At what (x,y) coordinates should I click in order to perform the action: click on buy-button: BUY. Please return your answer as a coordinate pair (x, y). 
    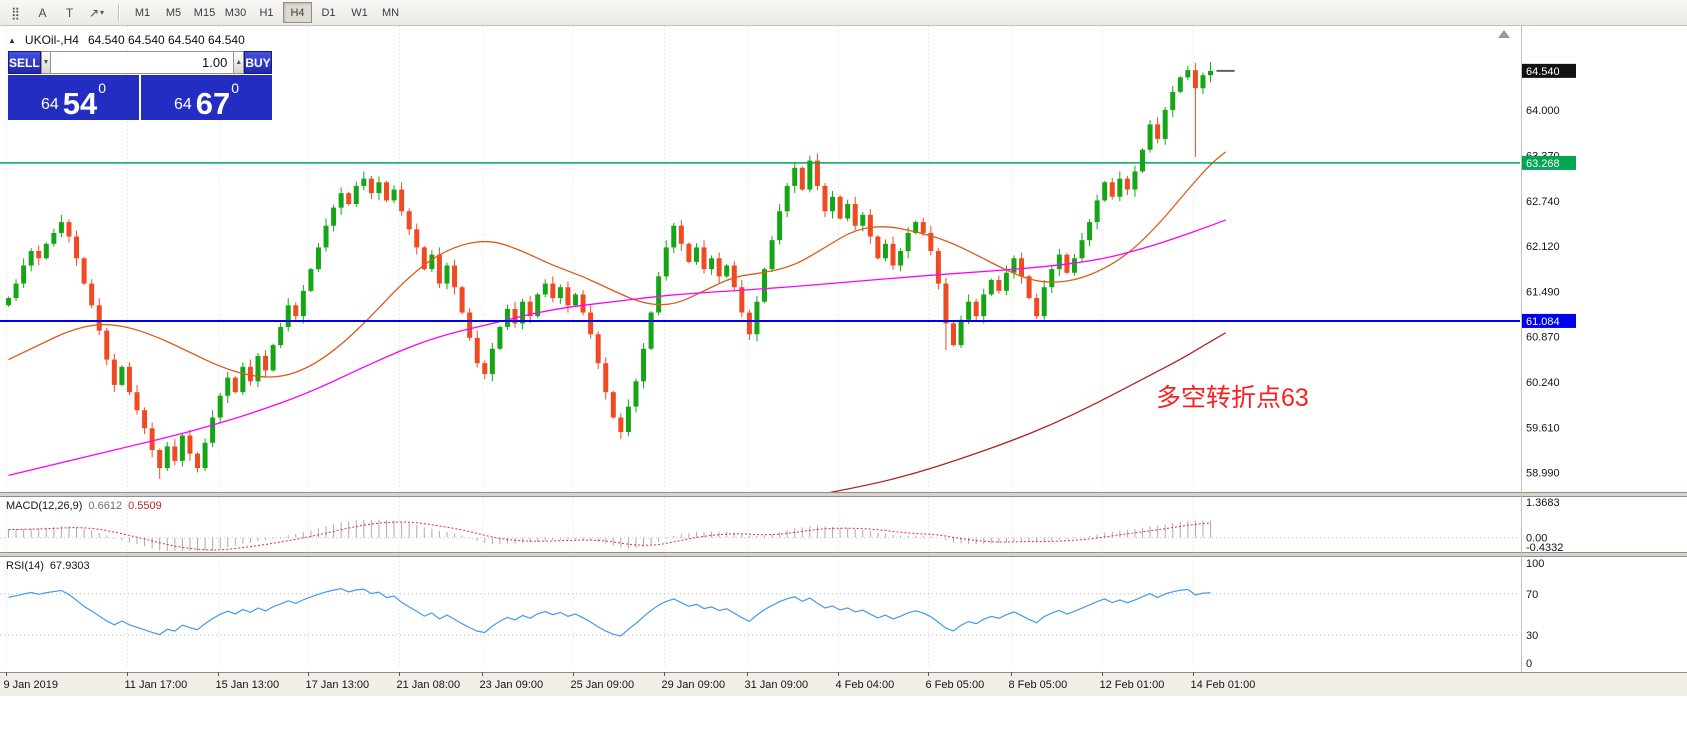
    Looking at the image, I should click on (258, 62).